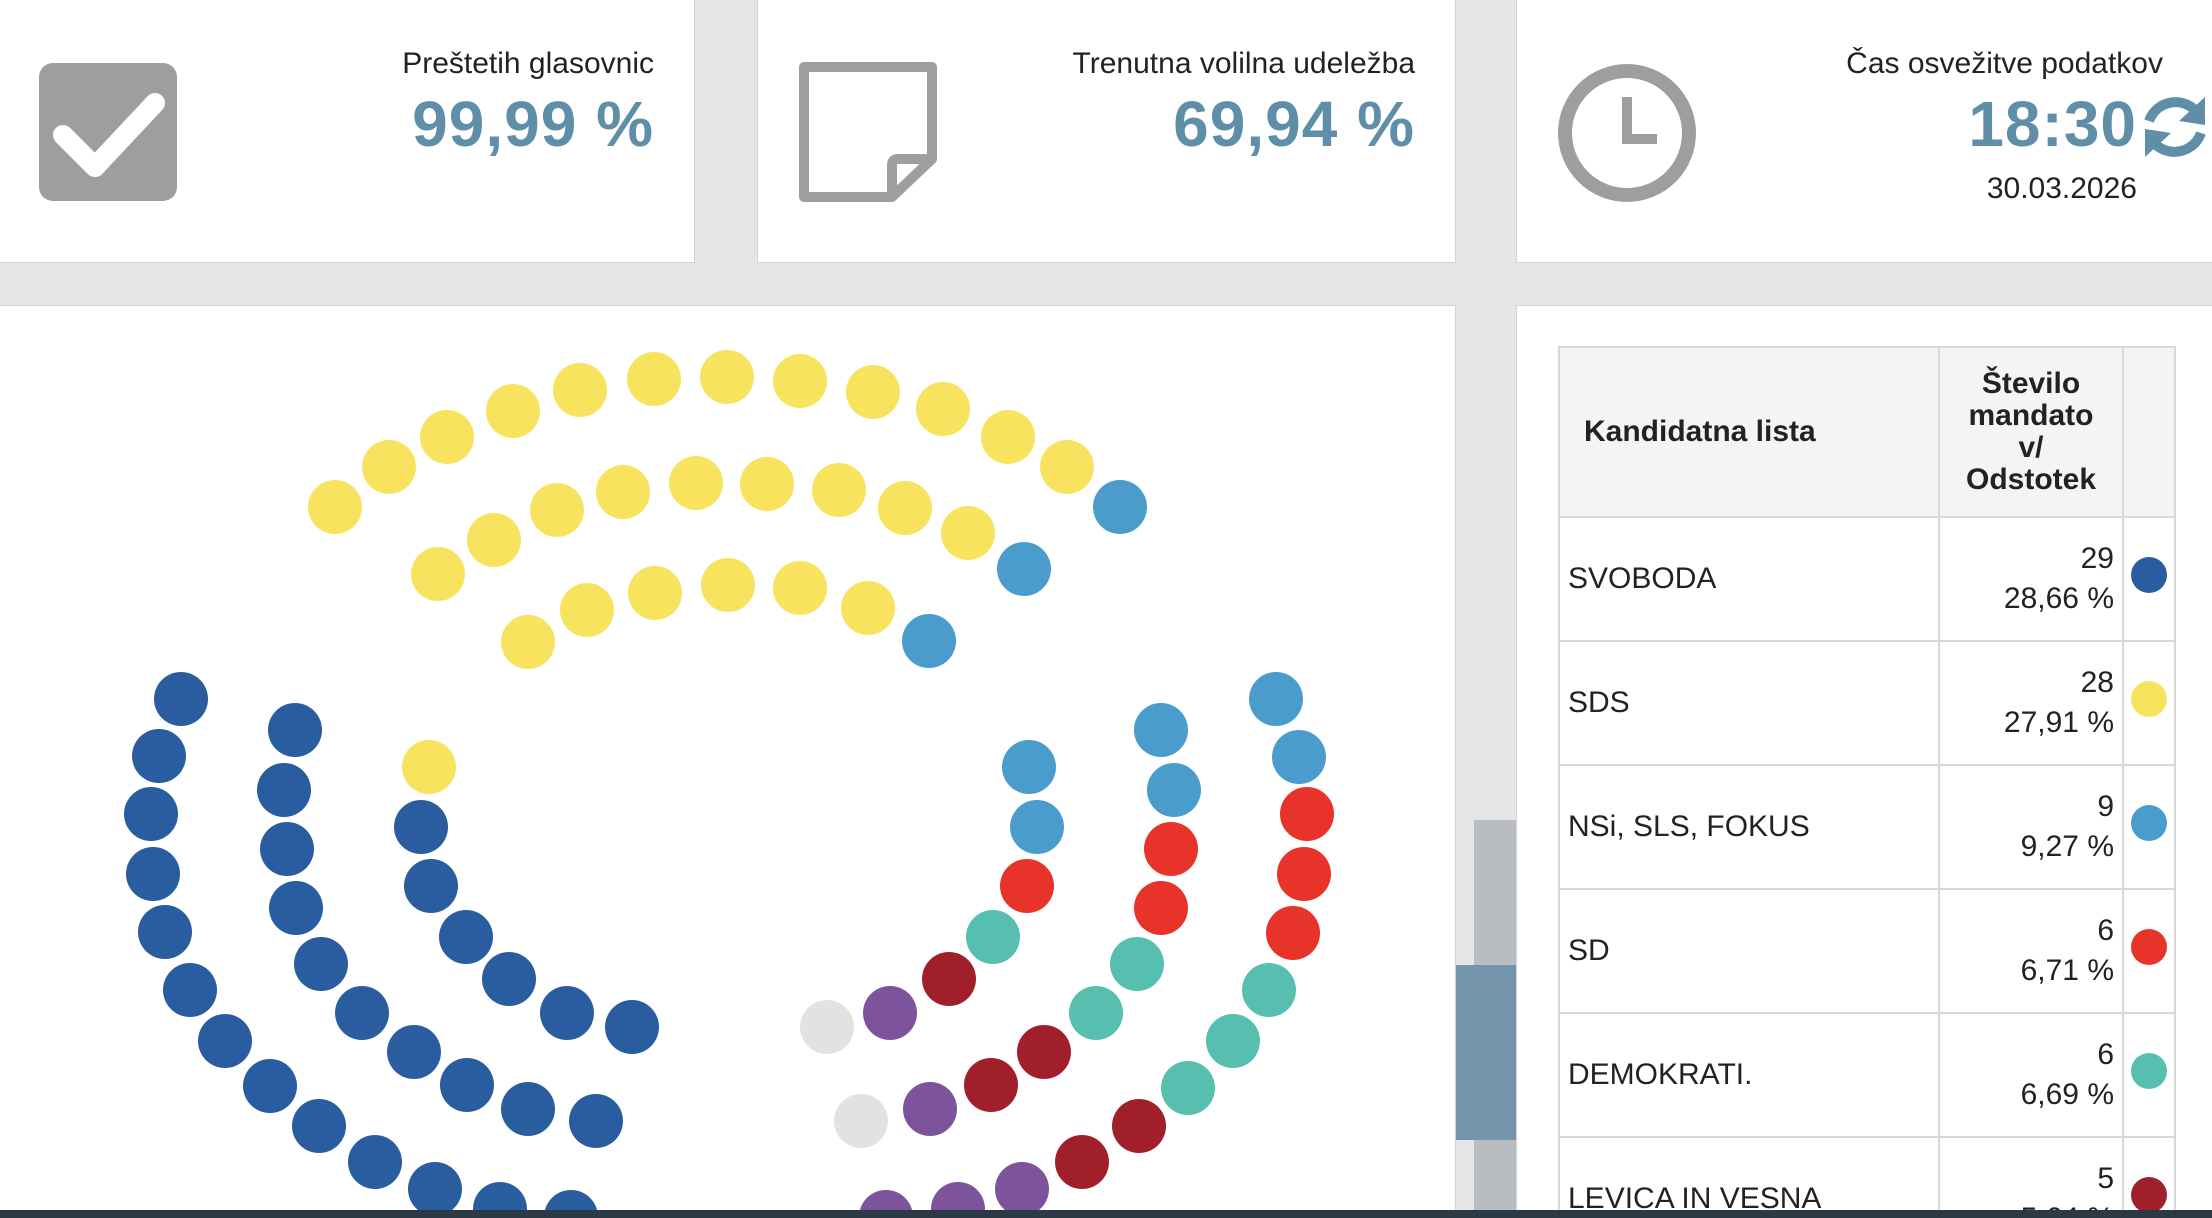 This screenshot has height=1218, width=2212. Describe the element at coordinates (844, 1074) in the screenshot. I see `seats-unassigned` at that location.